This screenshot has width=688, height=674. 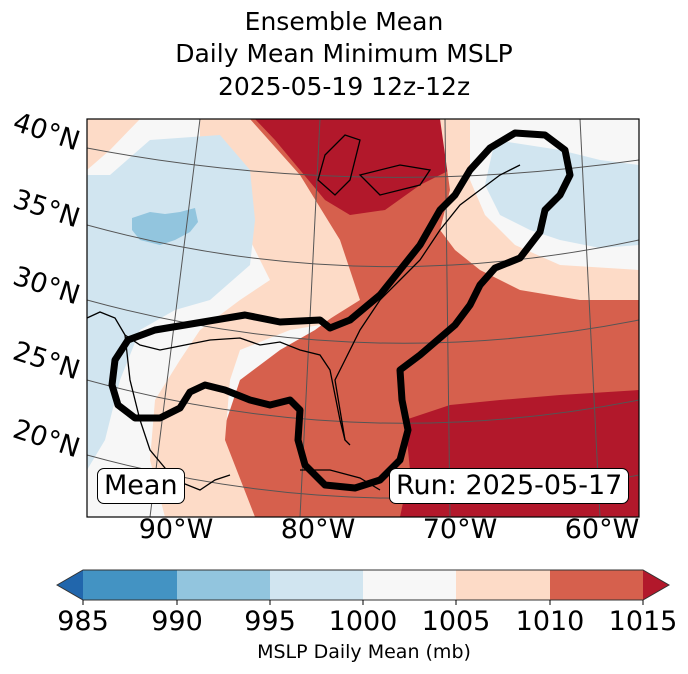 I want to click on colorbar-tick-label: 1000, so click(x=363, y=621).